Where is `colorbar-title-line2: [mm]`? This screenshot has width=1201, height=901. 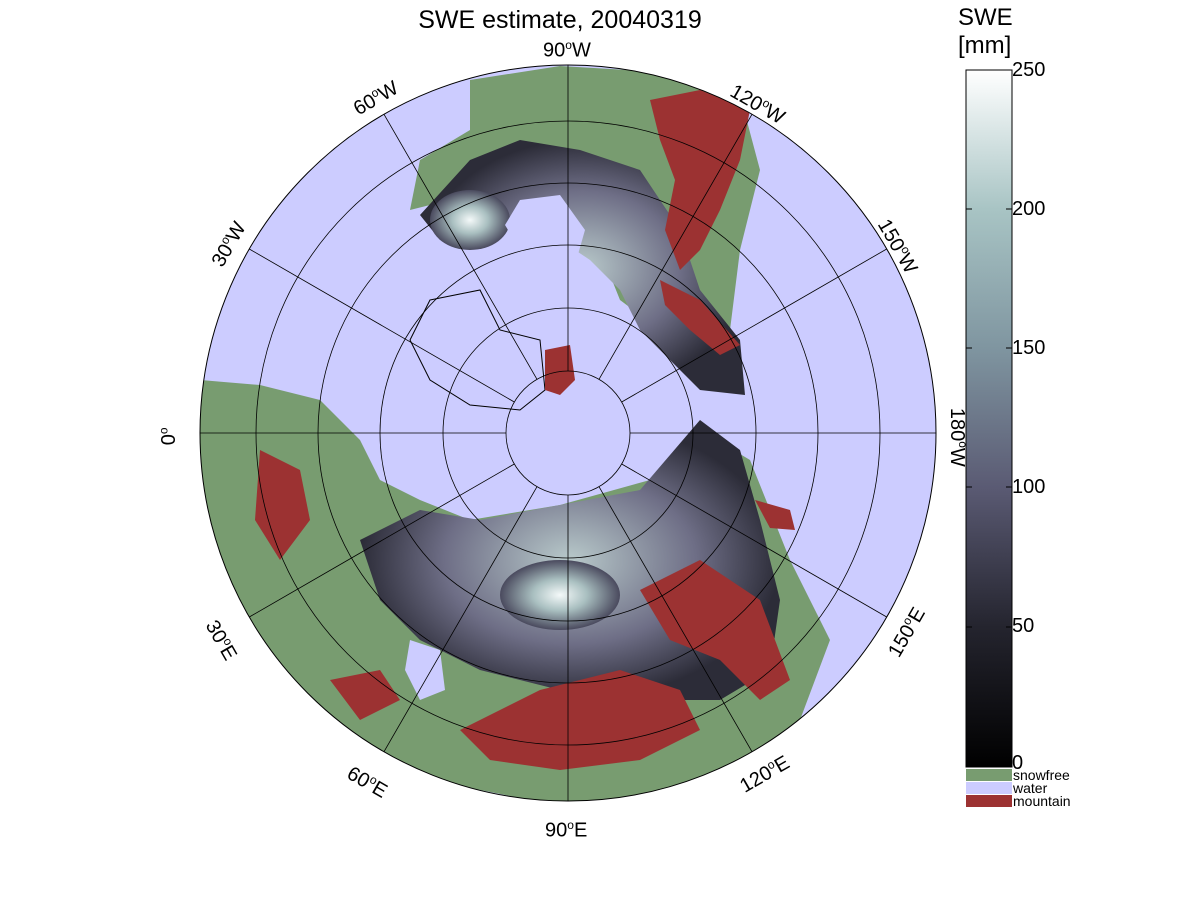
colorbar-title-line2: [mm] is located at coordinates (985, 45).